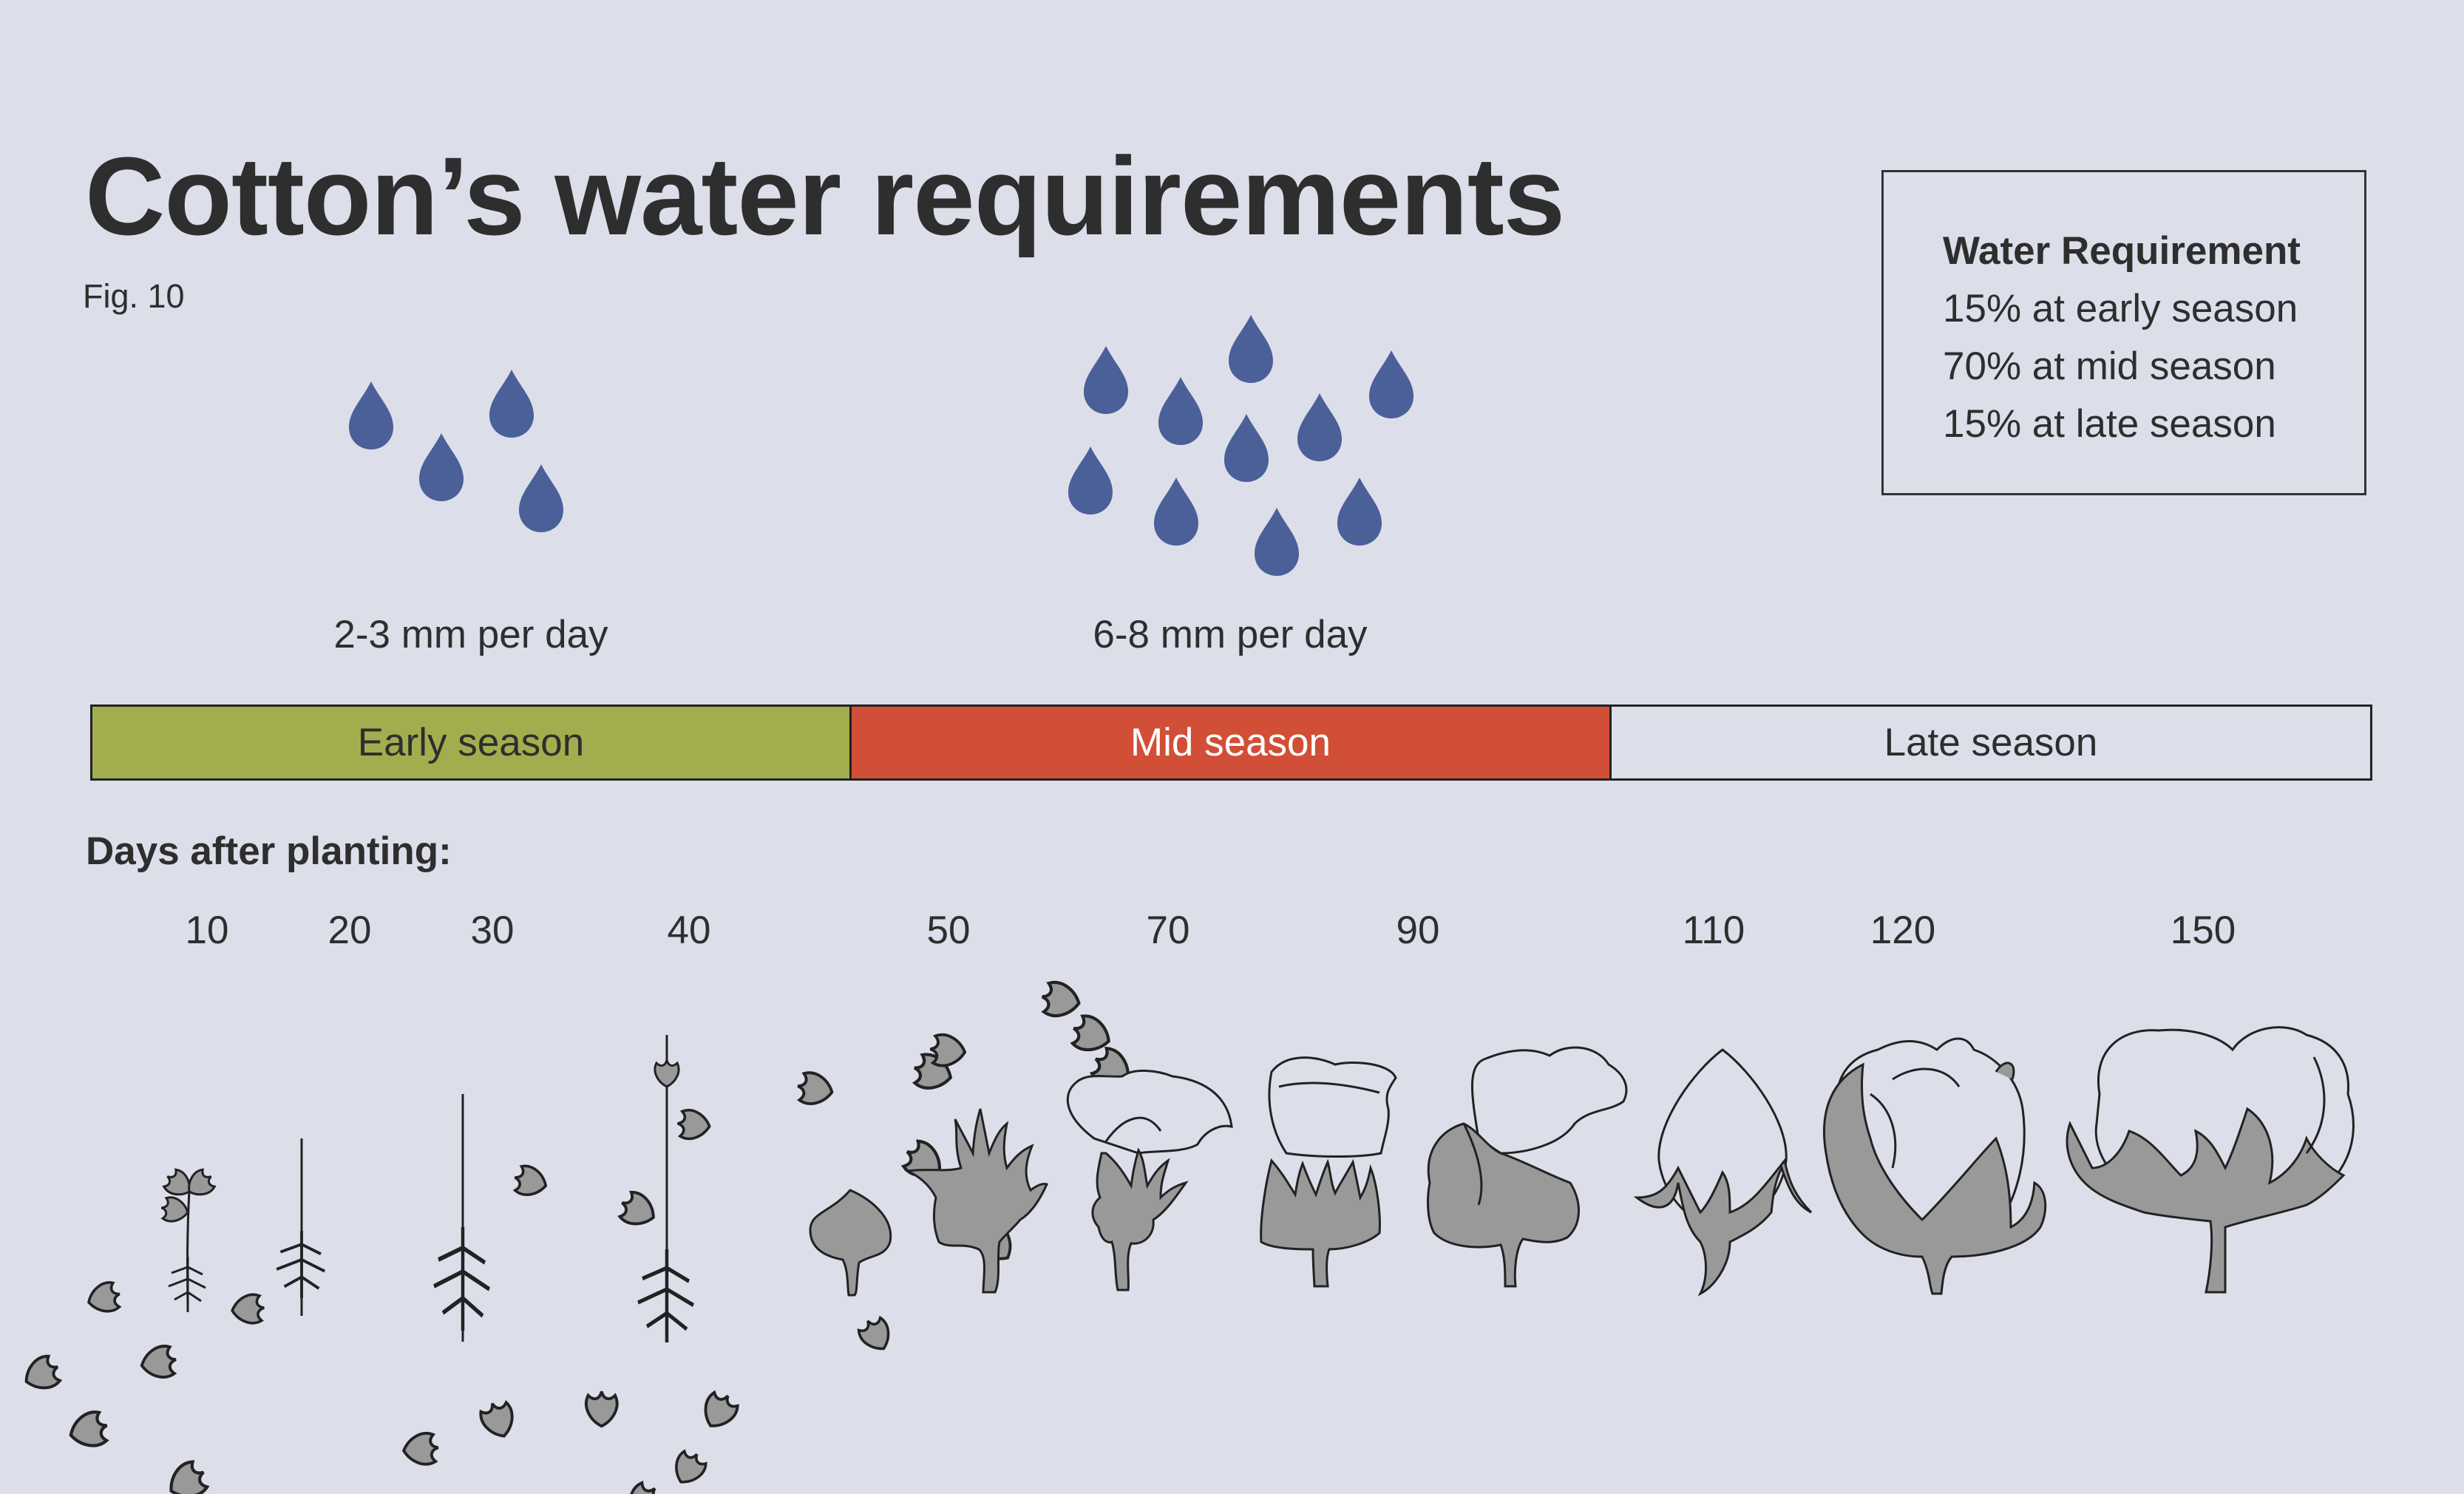 Image resolution: width=2464 pixels, height=1494 pixels. What do you see at coordinates (269, 851) in the screenshot?
I see `days-after-planting-label: Days after planting:` at bounding box center [269, 851].